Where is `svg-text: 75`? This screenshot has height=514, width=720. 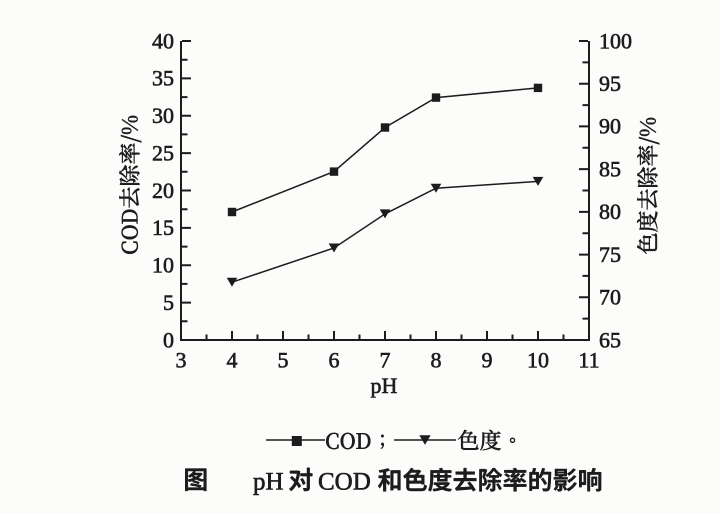
svg-text: 75 is located at coordinates (610, 254).